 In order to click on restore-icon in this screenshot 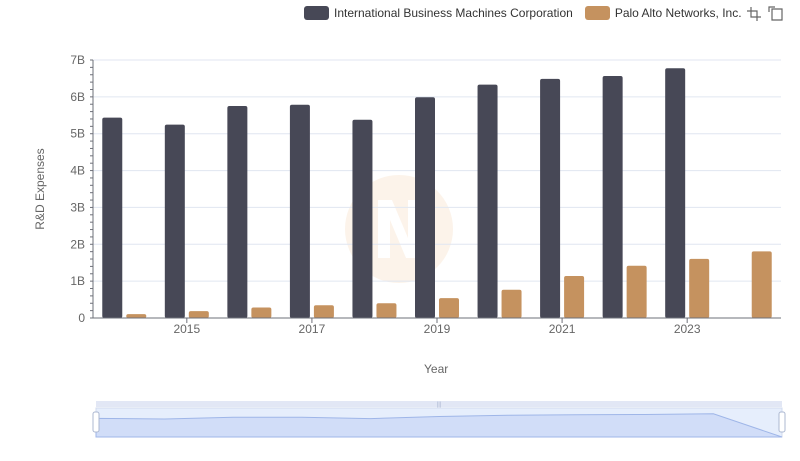, I will do `click(776, 14)`.